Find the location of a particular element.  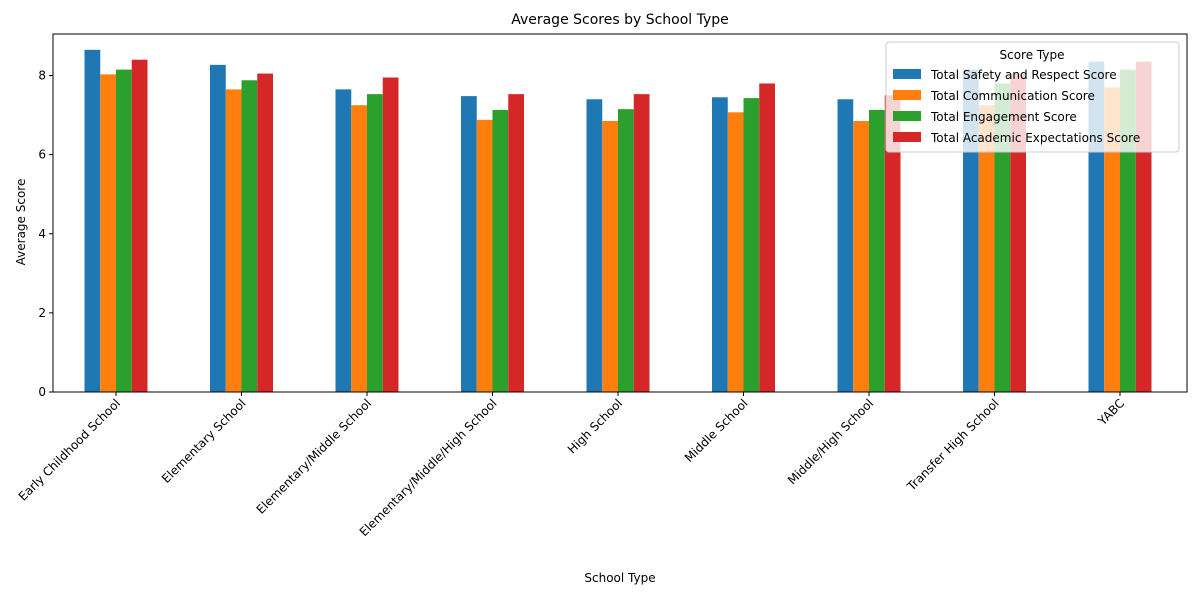

y-tick-label: 2 is located at coordinates (42, 313).